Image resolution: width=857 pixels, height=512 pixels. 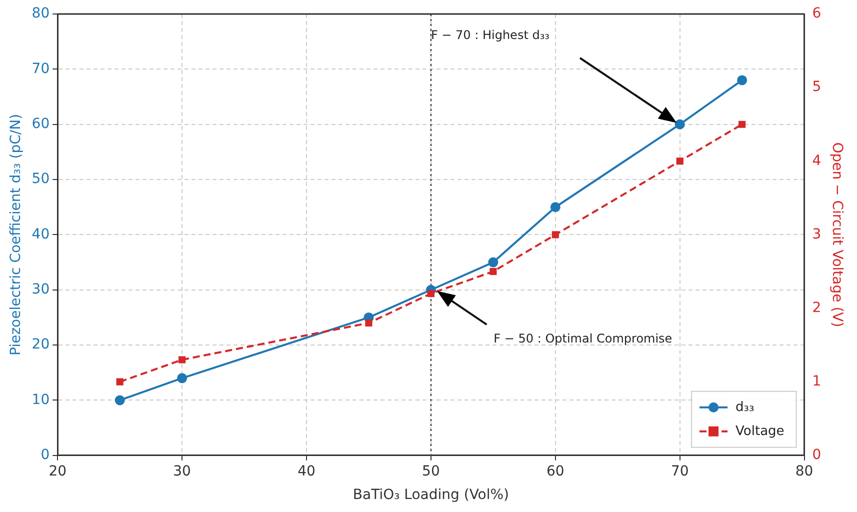 I want to click on y2-tick-label: 4, so click(x=817, y=160).